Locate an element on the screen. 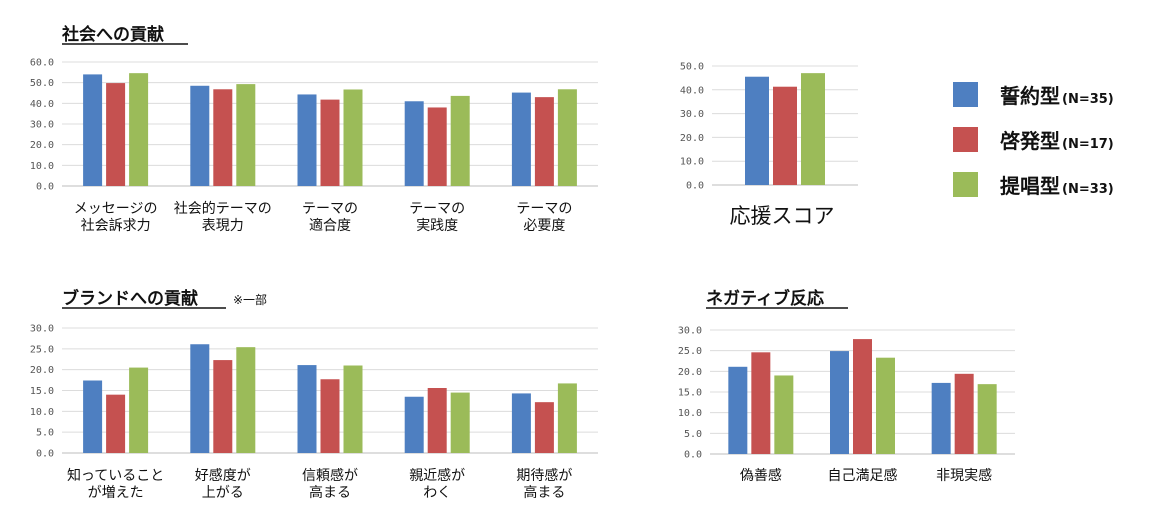 The width and height of the screenshot is (1152, 526). brand-category-label: 好感度が上がる is located at coordinates (223, 484).